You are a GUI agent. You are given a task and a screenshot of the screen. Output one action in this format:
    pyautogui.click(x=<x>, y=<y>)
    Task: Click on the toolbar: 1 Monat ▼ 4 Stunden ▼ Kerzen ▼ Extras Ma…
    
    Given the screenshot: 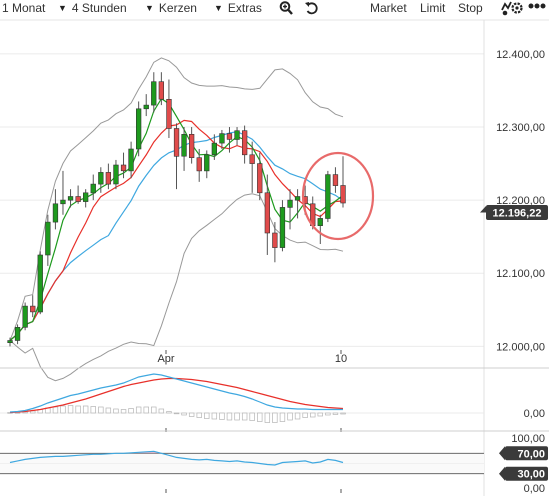 What is the action you would take?
    pyautogui.click(x=274, y=9)
    